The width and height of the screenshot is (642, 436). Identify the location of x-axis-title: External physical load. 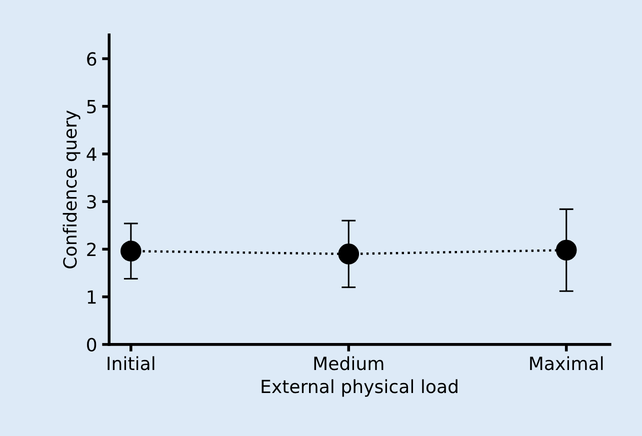
(360, 388).